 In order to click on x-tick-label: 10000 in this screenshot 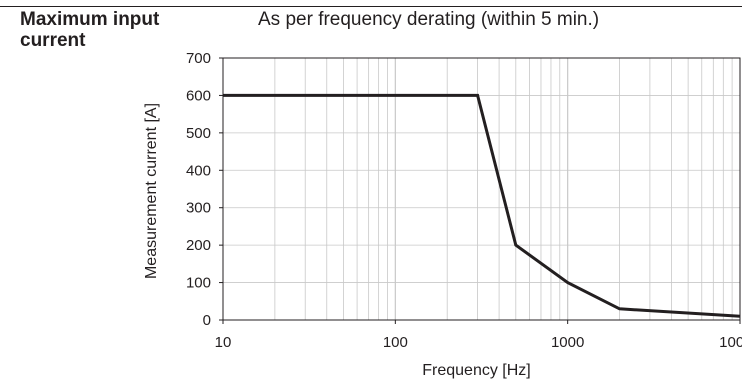, I will do `click(730, 342)`.